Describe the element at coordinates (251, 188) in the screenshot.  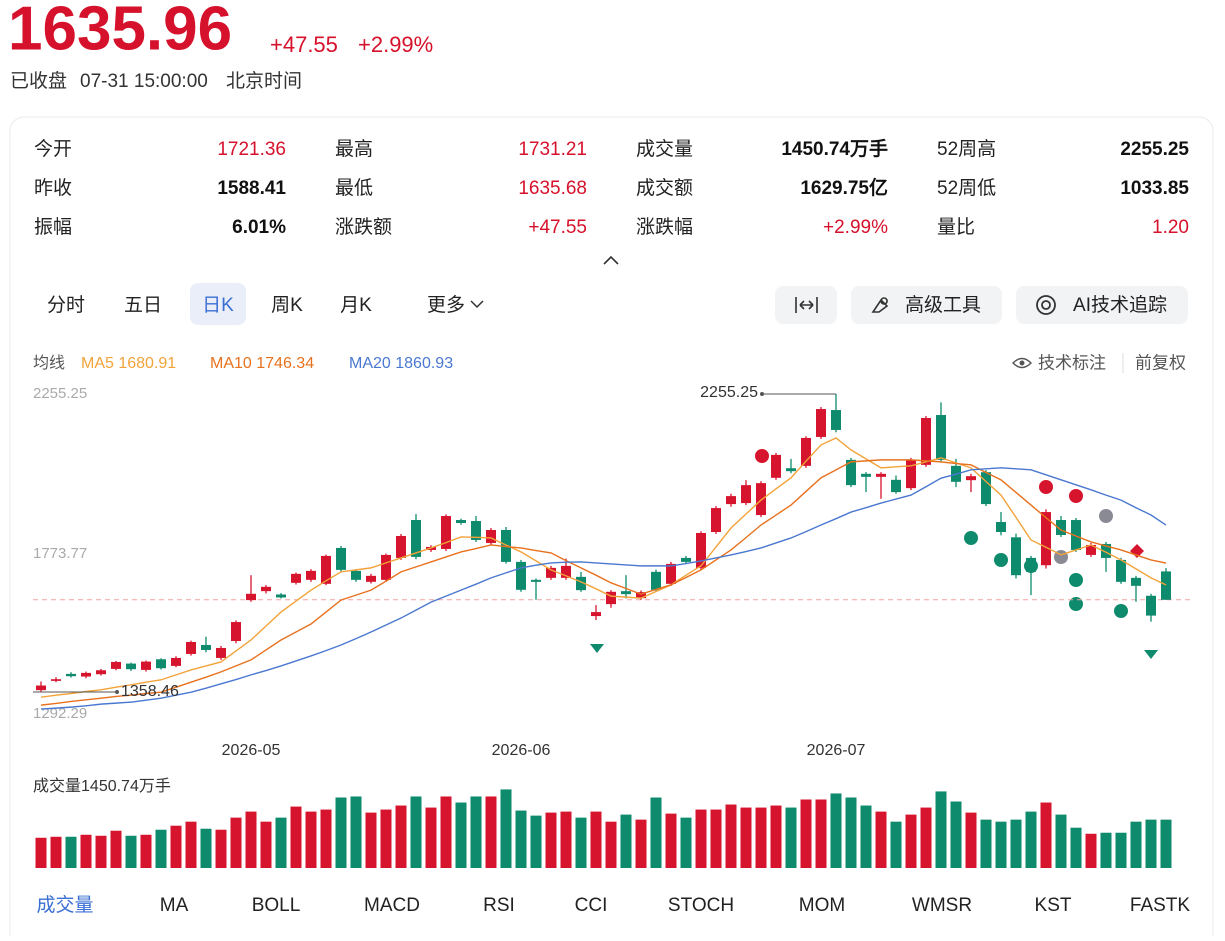
I see `stat-value: 1588.41` at that location.